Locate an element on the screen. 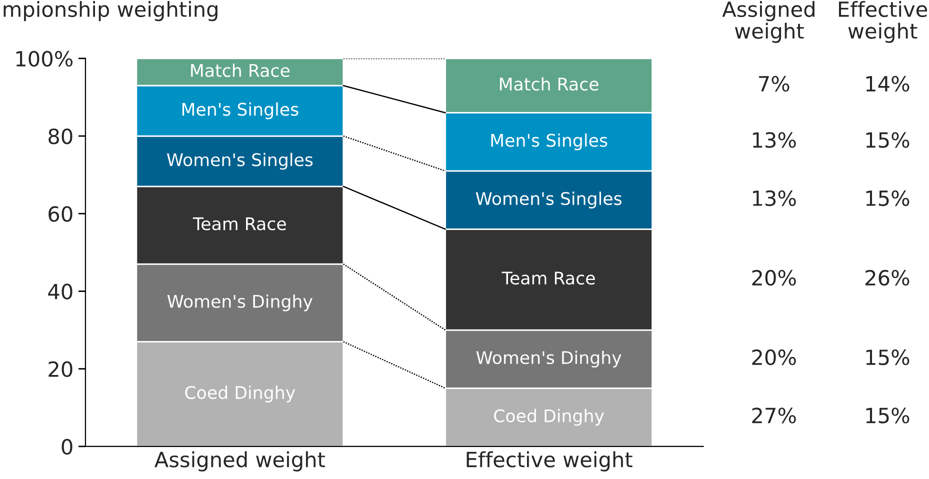  y-tick-label: 80 is located at coordinates (60, 136).